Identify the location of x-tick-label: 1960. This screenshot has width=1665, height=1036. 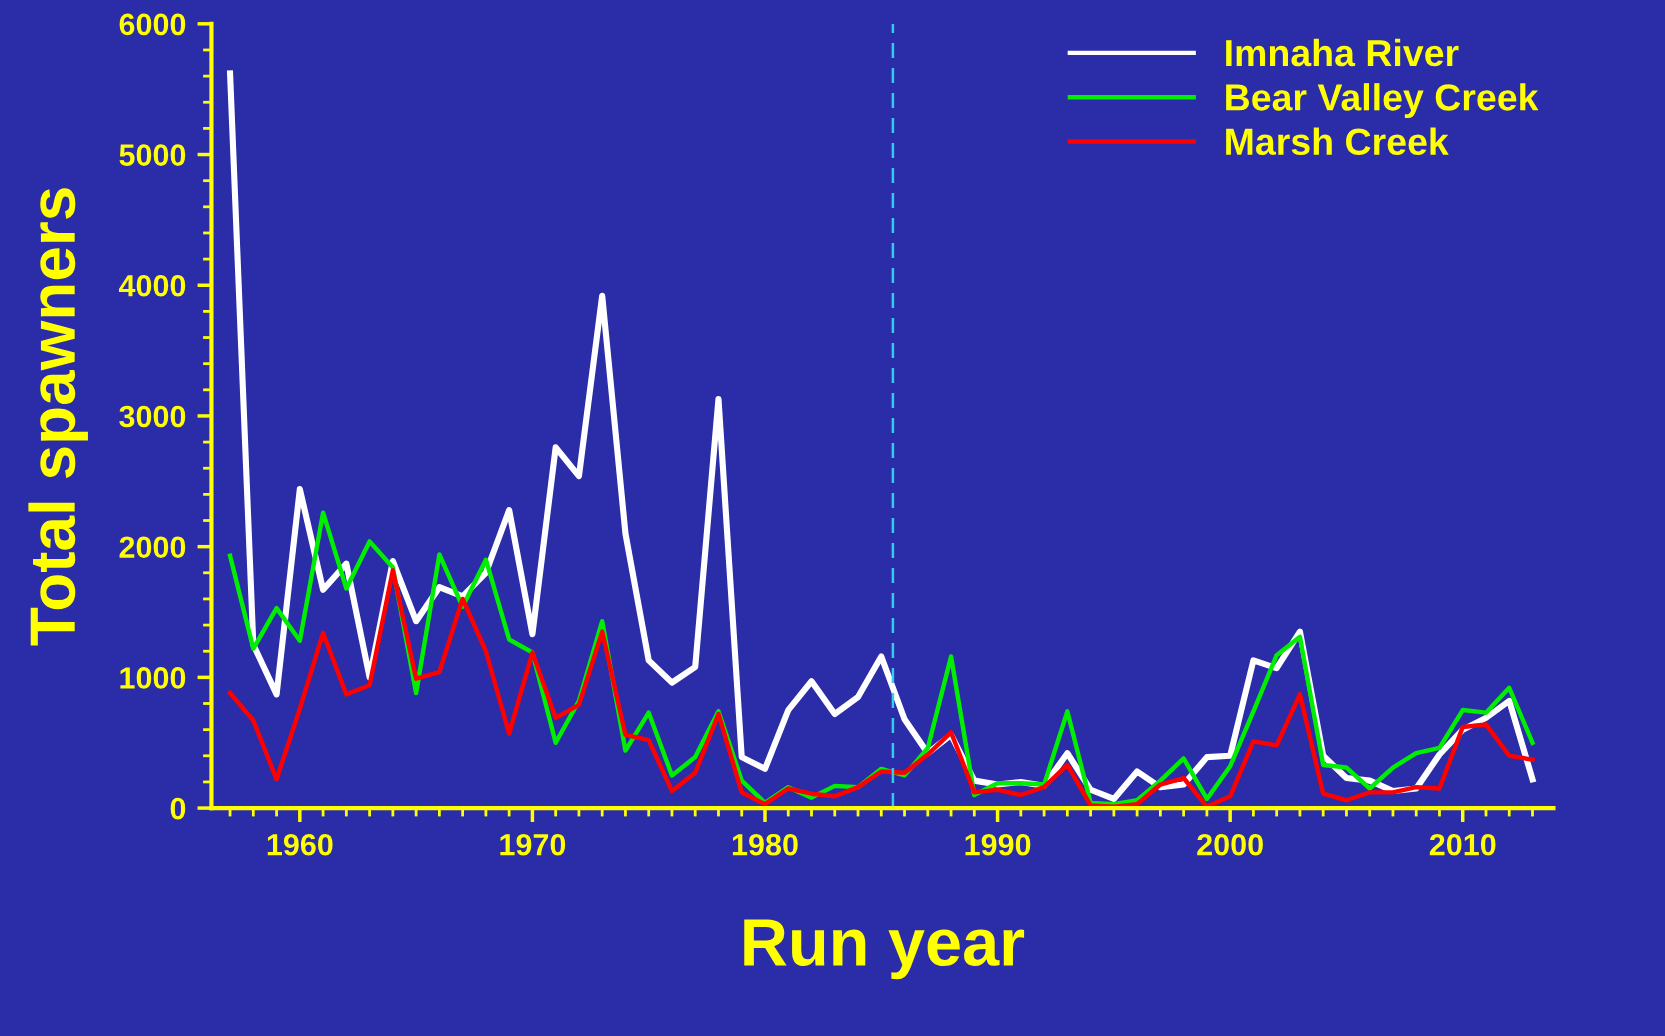
(300, 844).